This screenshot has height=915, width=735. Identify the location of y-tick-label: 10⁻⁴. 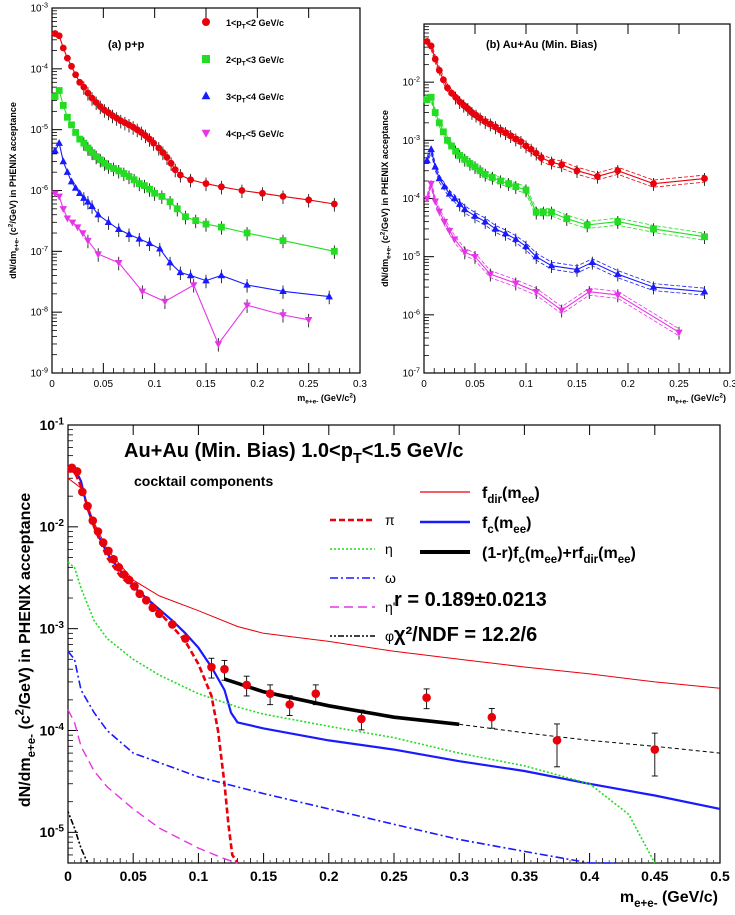
(39, 68).